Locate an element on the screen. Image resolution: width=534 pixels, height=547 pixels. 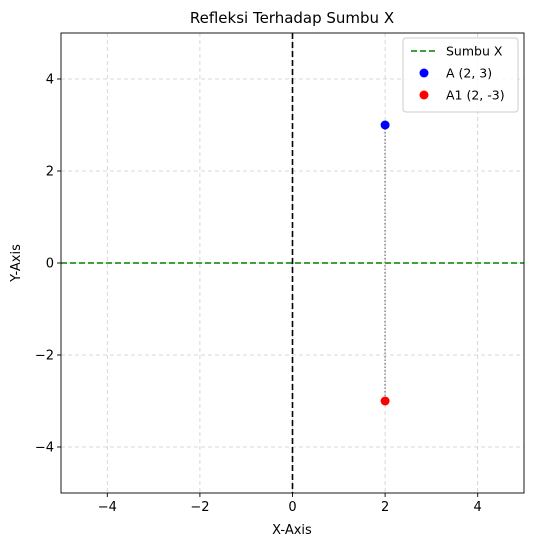
y-axis-label: Y-Axis is located at coordinates (16, 263).